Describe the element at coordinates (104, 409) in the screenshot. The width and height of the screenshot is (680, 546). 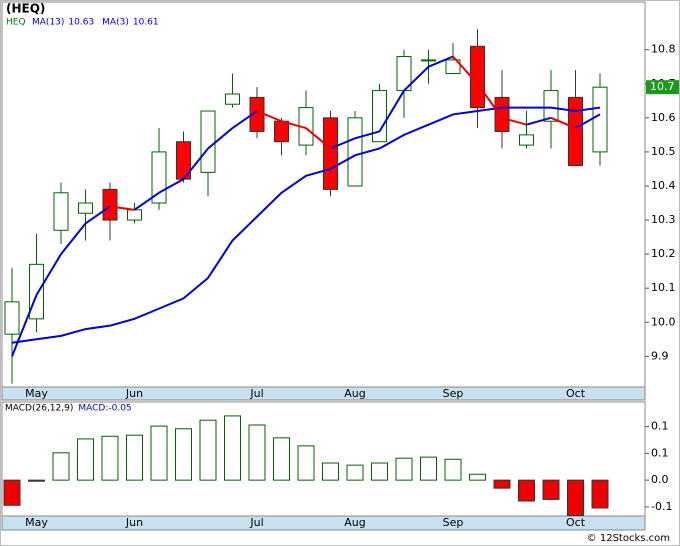
I see `panel-legend: MACD:-0.05` at that location.